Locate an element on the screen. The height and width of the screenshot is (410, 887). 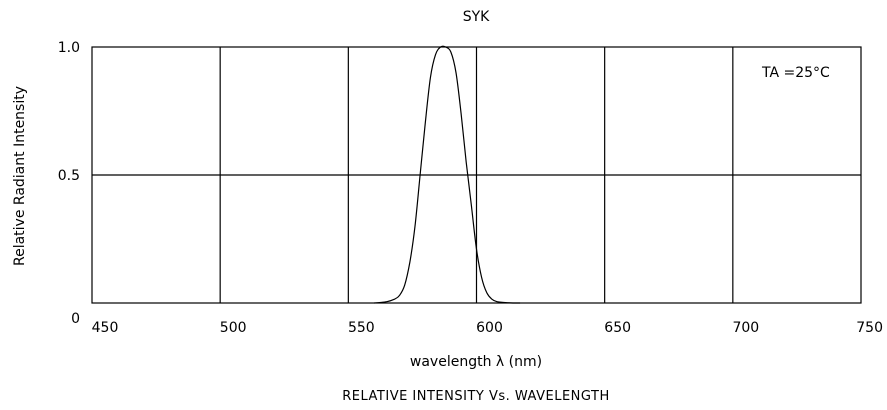
x-tick-labels: 450 500 550 600 650 700 750 is located at coordinates (487, 328).